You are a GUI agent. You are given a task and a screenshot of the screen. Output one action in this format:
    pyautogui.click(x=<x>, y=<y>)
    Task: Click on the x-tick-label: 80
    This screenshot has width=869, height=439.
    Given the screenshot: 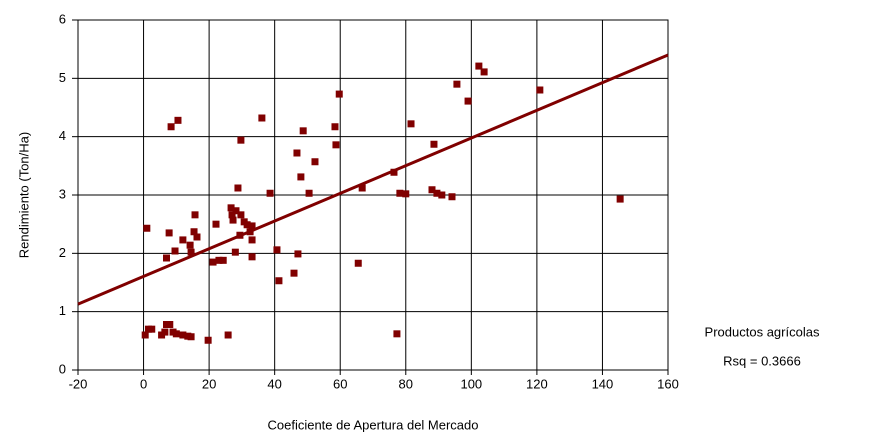 What is the action you would take?
    pyautogui.click(x=406, y=383)
    